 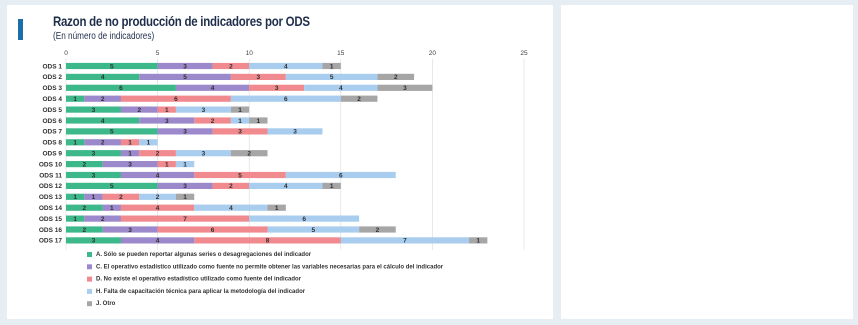 What do you see at coordinates (51, 164) in the screenshot?
I see `category-label: ODS 10` at bounding box center [51, 164].